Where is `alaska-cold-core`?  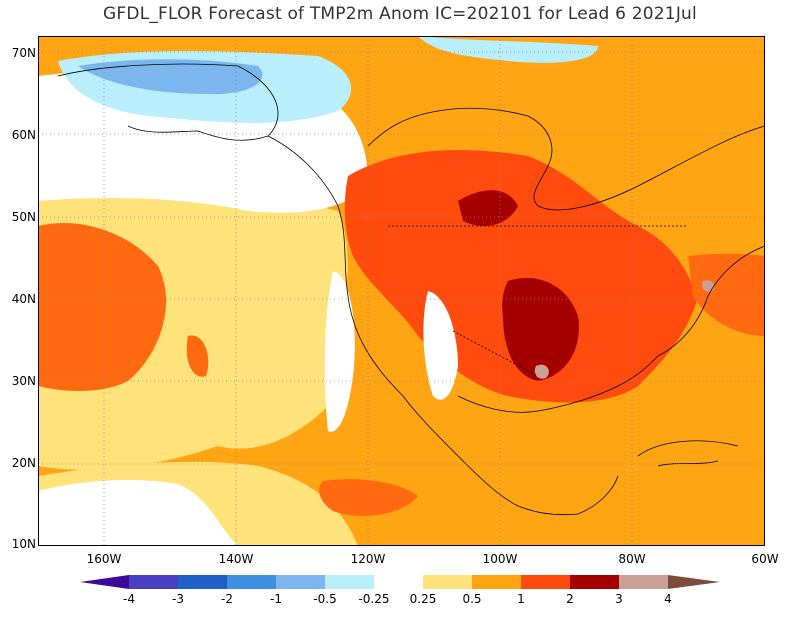
alaska-cold-core is located at coordinates (170, 77).